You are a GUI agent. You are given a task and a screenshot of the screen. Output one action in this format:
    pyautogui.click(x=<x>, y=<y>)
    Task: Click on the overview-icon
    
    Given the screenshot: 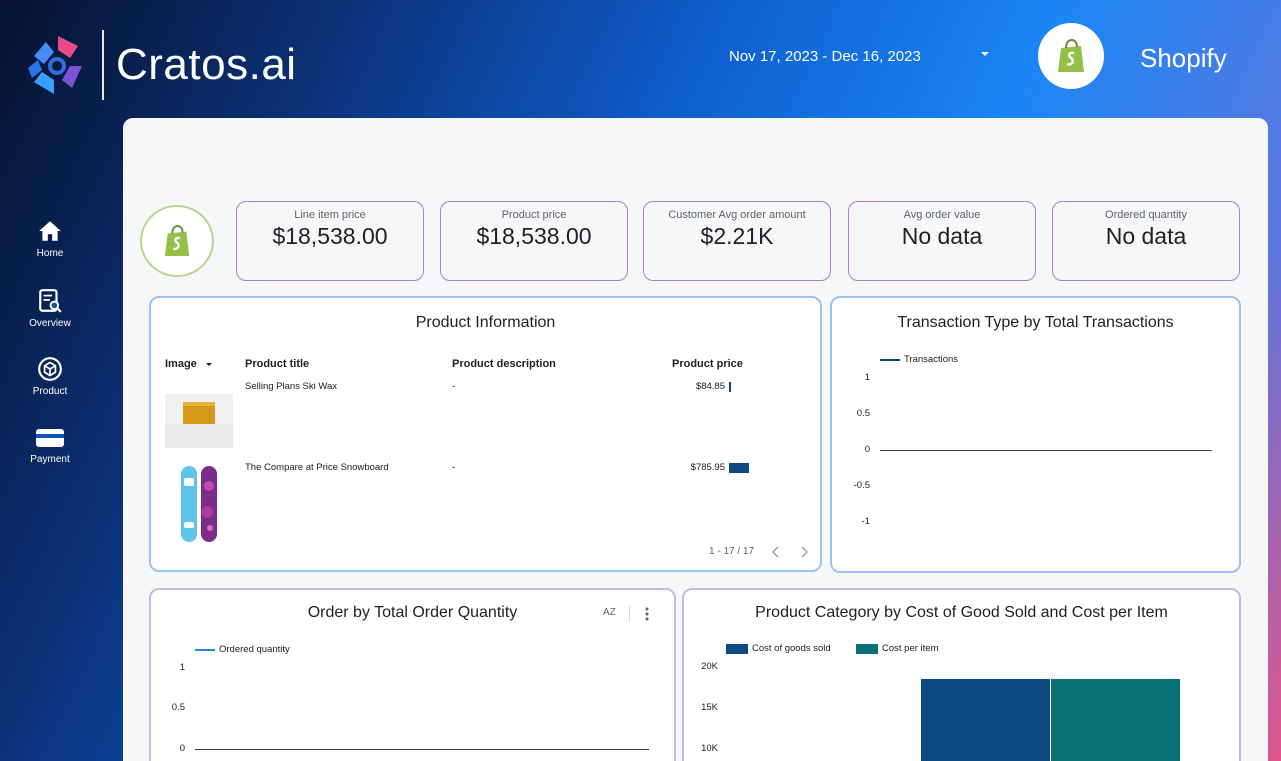 What is the action you would take?
    pyautogui.click(x=50, y=301)
    